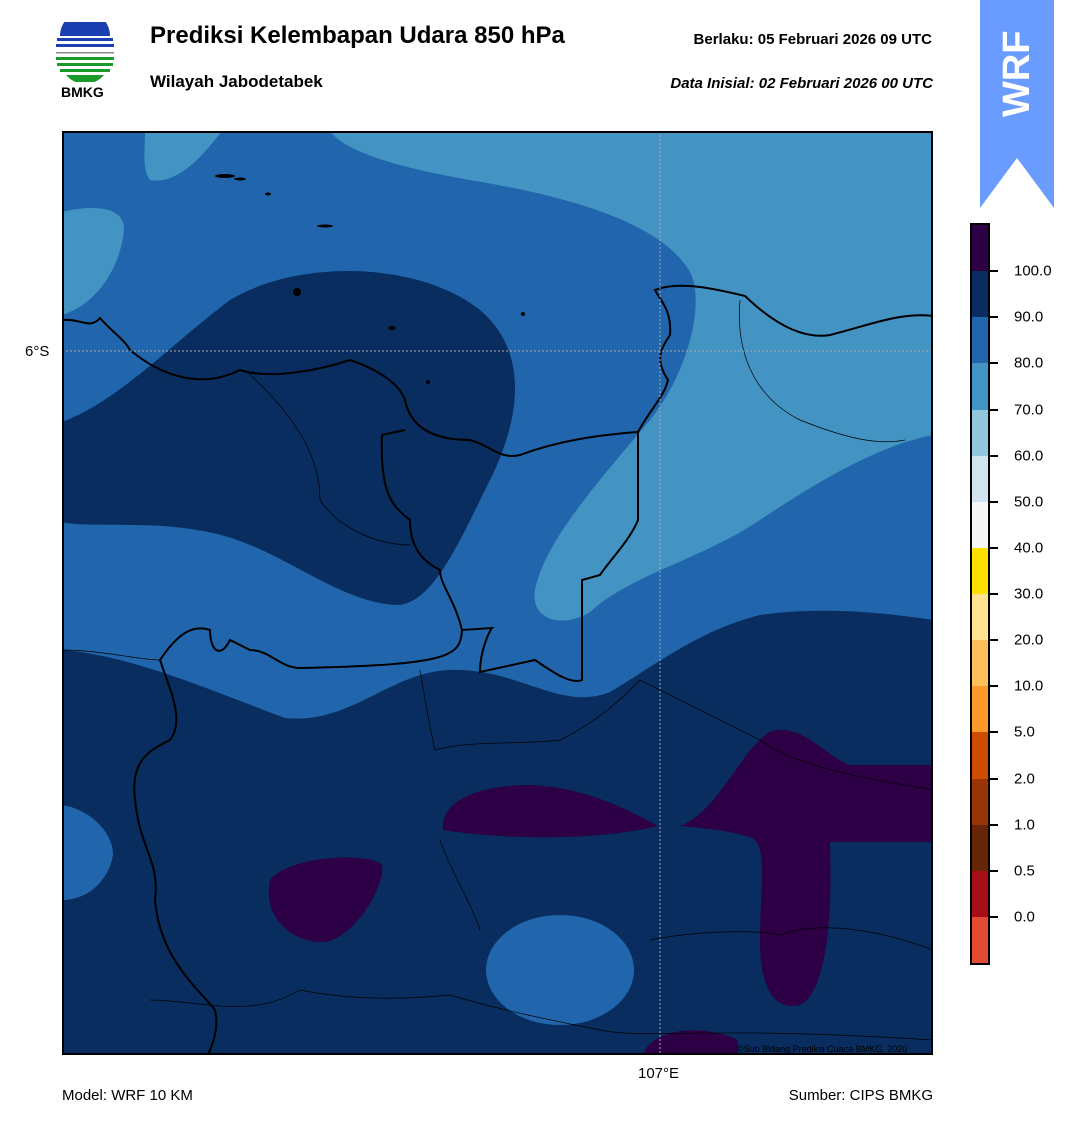 This screenshot has width=1081, height=1128. What do you see at coordinates (1029, 686) in the screenshot?
I see `colorbar-tick-label: 10.0` at bounding box center [1029, 686].